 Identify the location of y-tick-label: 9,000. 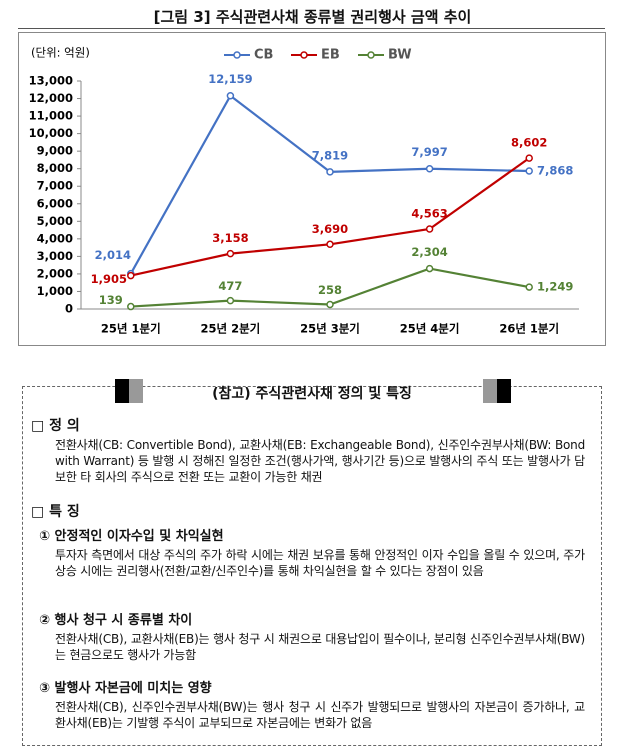
(55, 151).